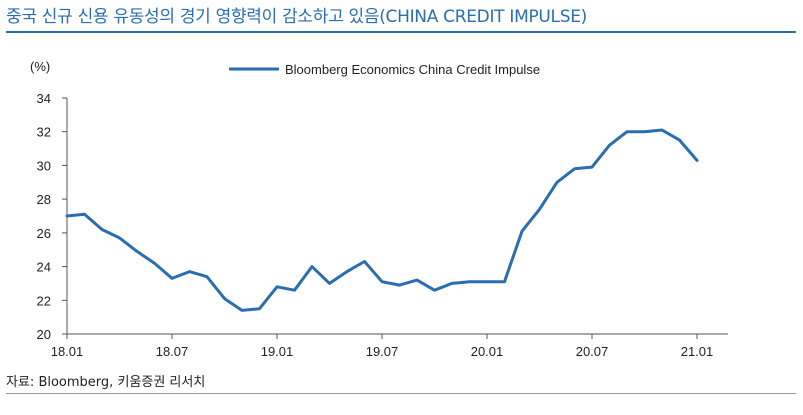  I want to click on legend: Bloomberg Economics China Credit Impulse, so click(384, 69).